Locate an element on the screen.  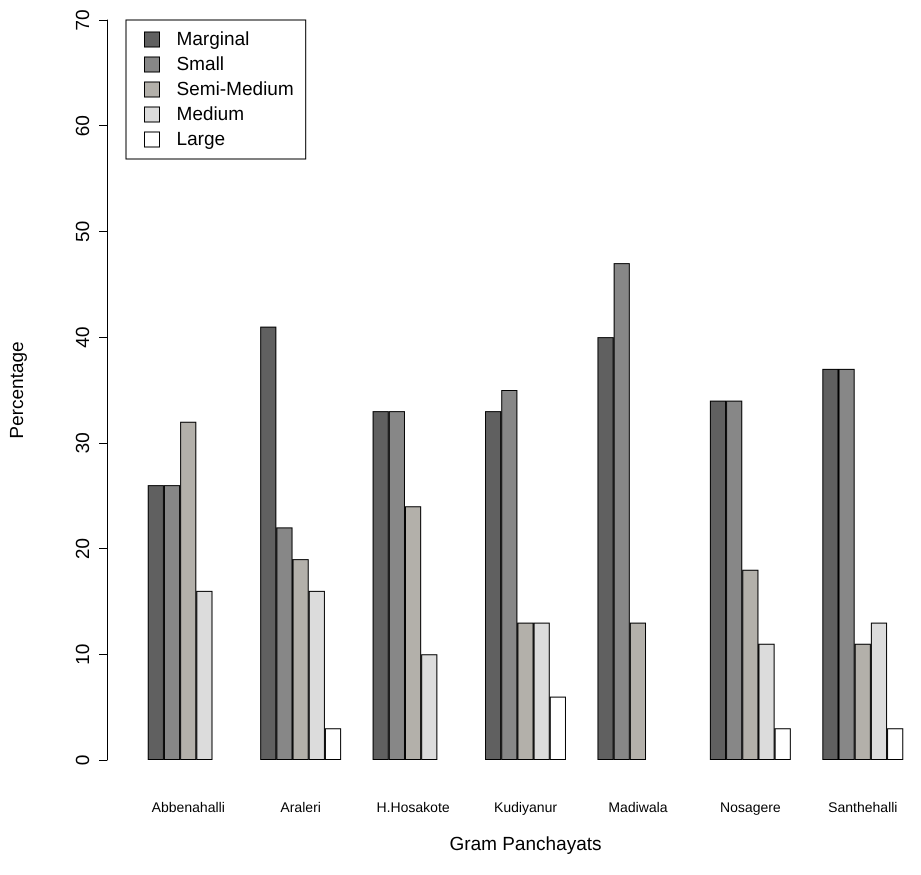
x-tick-label: Abbenahalli is located at coordinates (188, 807).